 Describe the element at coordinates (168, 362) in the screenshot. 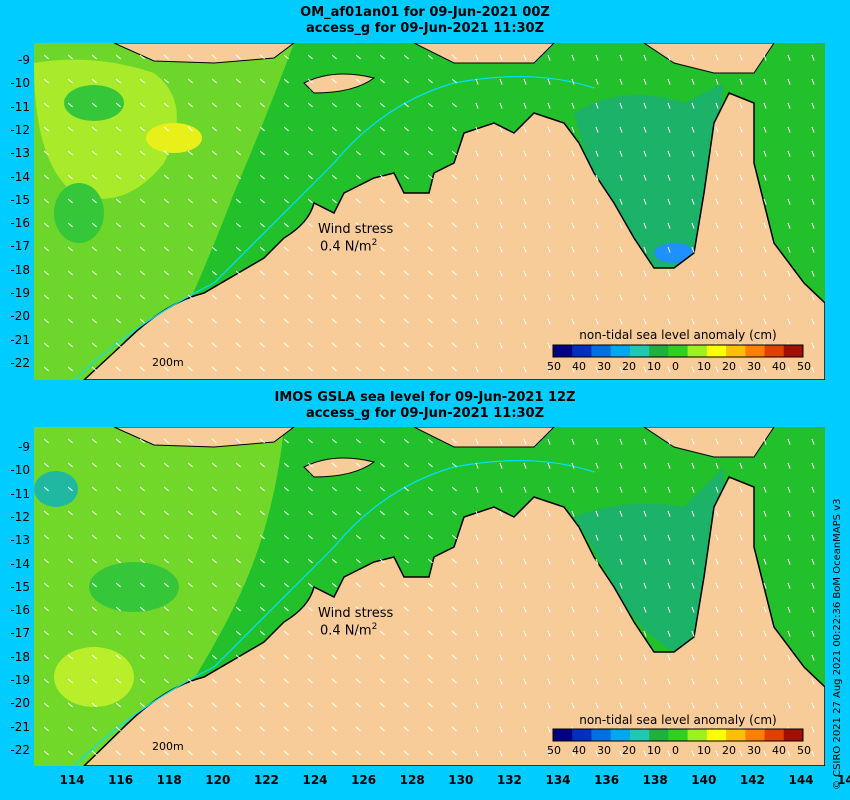

I see `isobath-label-1: 200m` at that location.